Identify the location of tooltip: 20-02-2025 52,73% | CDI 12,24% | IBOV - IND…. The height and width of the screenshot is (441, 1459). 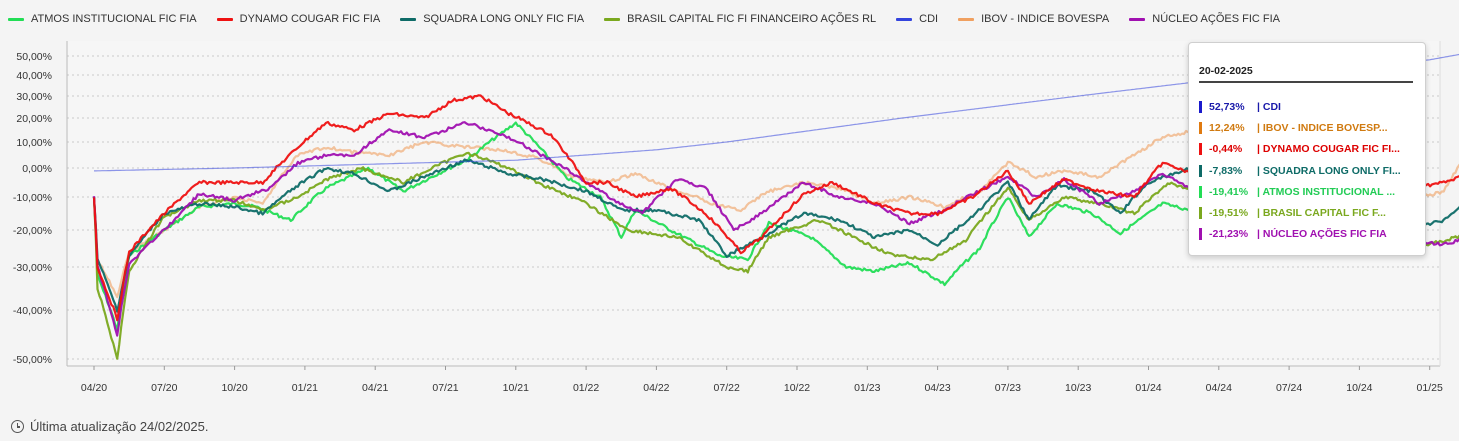
(1307, 149).